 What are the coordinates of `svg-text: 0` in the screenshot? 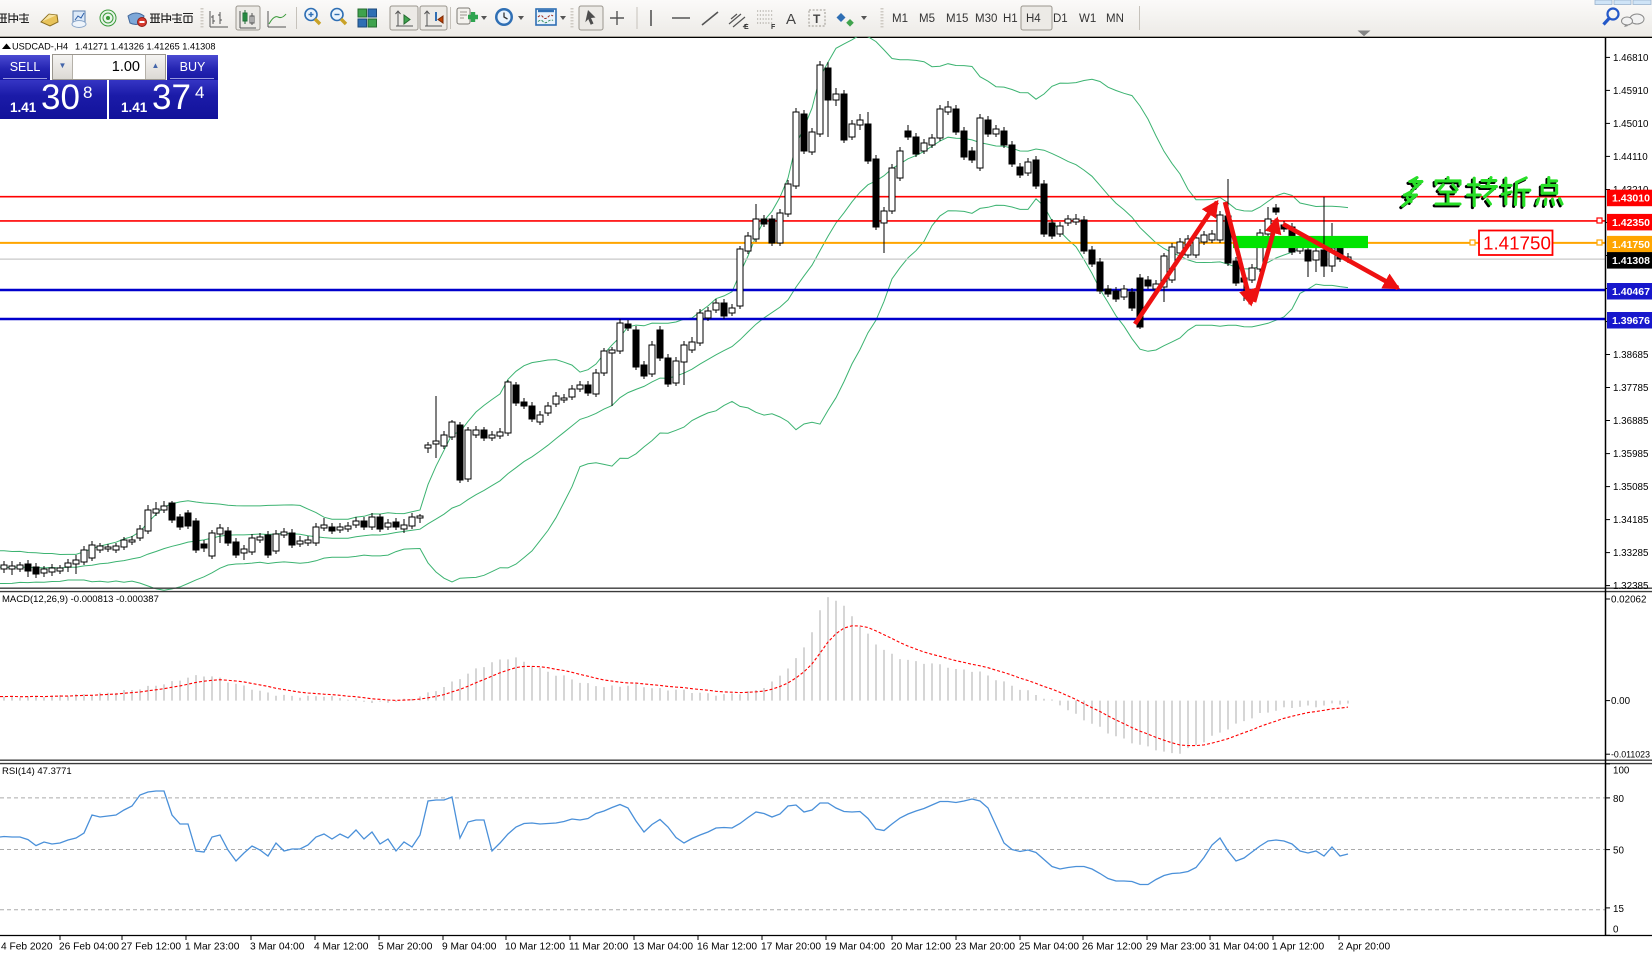 It's located at (1616, 930).